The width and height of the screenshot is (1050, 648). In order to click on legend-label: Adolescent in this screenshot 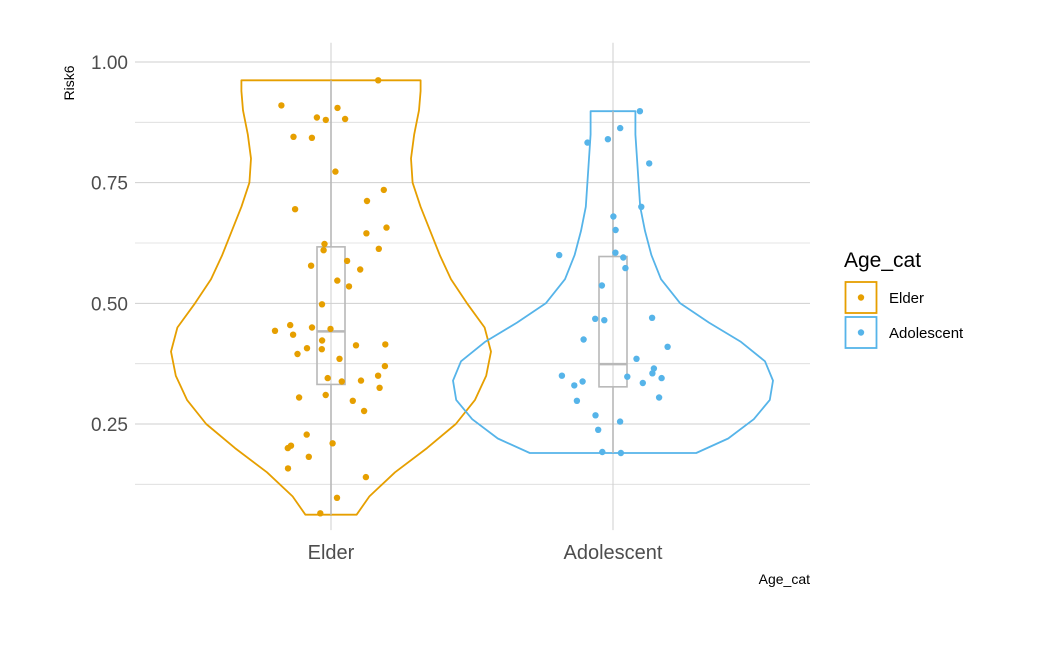, I will do `click(926, 333)`.